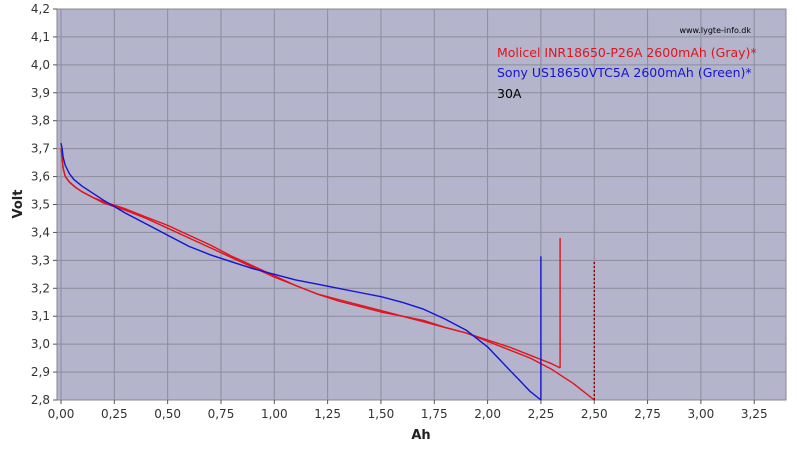 The height and width of the screenshot is (453, 797). Describe the element at coordinates (40, 65) in the screenshot. I see `y-tick-label: 4,0` at that location.